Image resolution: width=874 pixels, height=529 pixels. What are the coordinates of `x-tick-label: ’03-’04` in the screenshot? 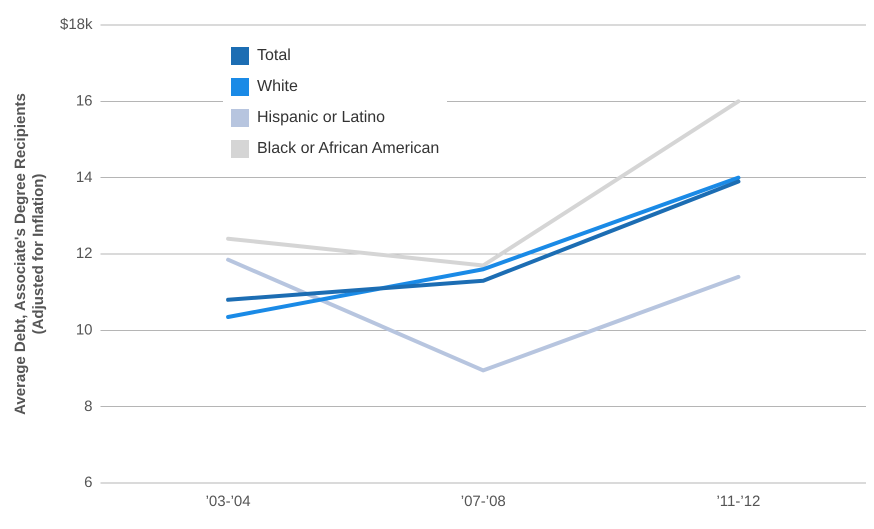 It's located at (228, 501).